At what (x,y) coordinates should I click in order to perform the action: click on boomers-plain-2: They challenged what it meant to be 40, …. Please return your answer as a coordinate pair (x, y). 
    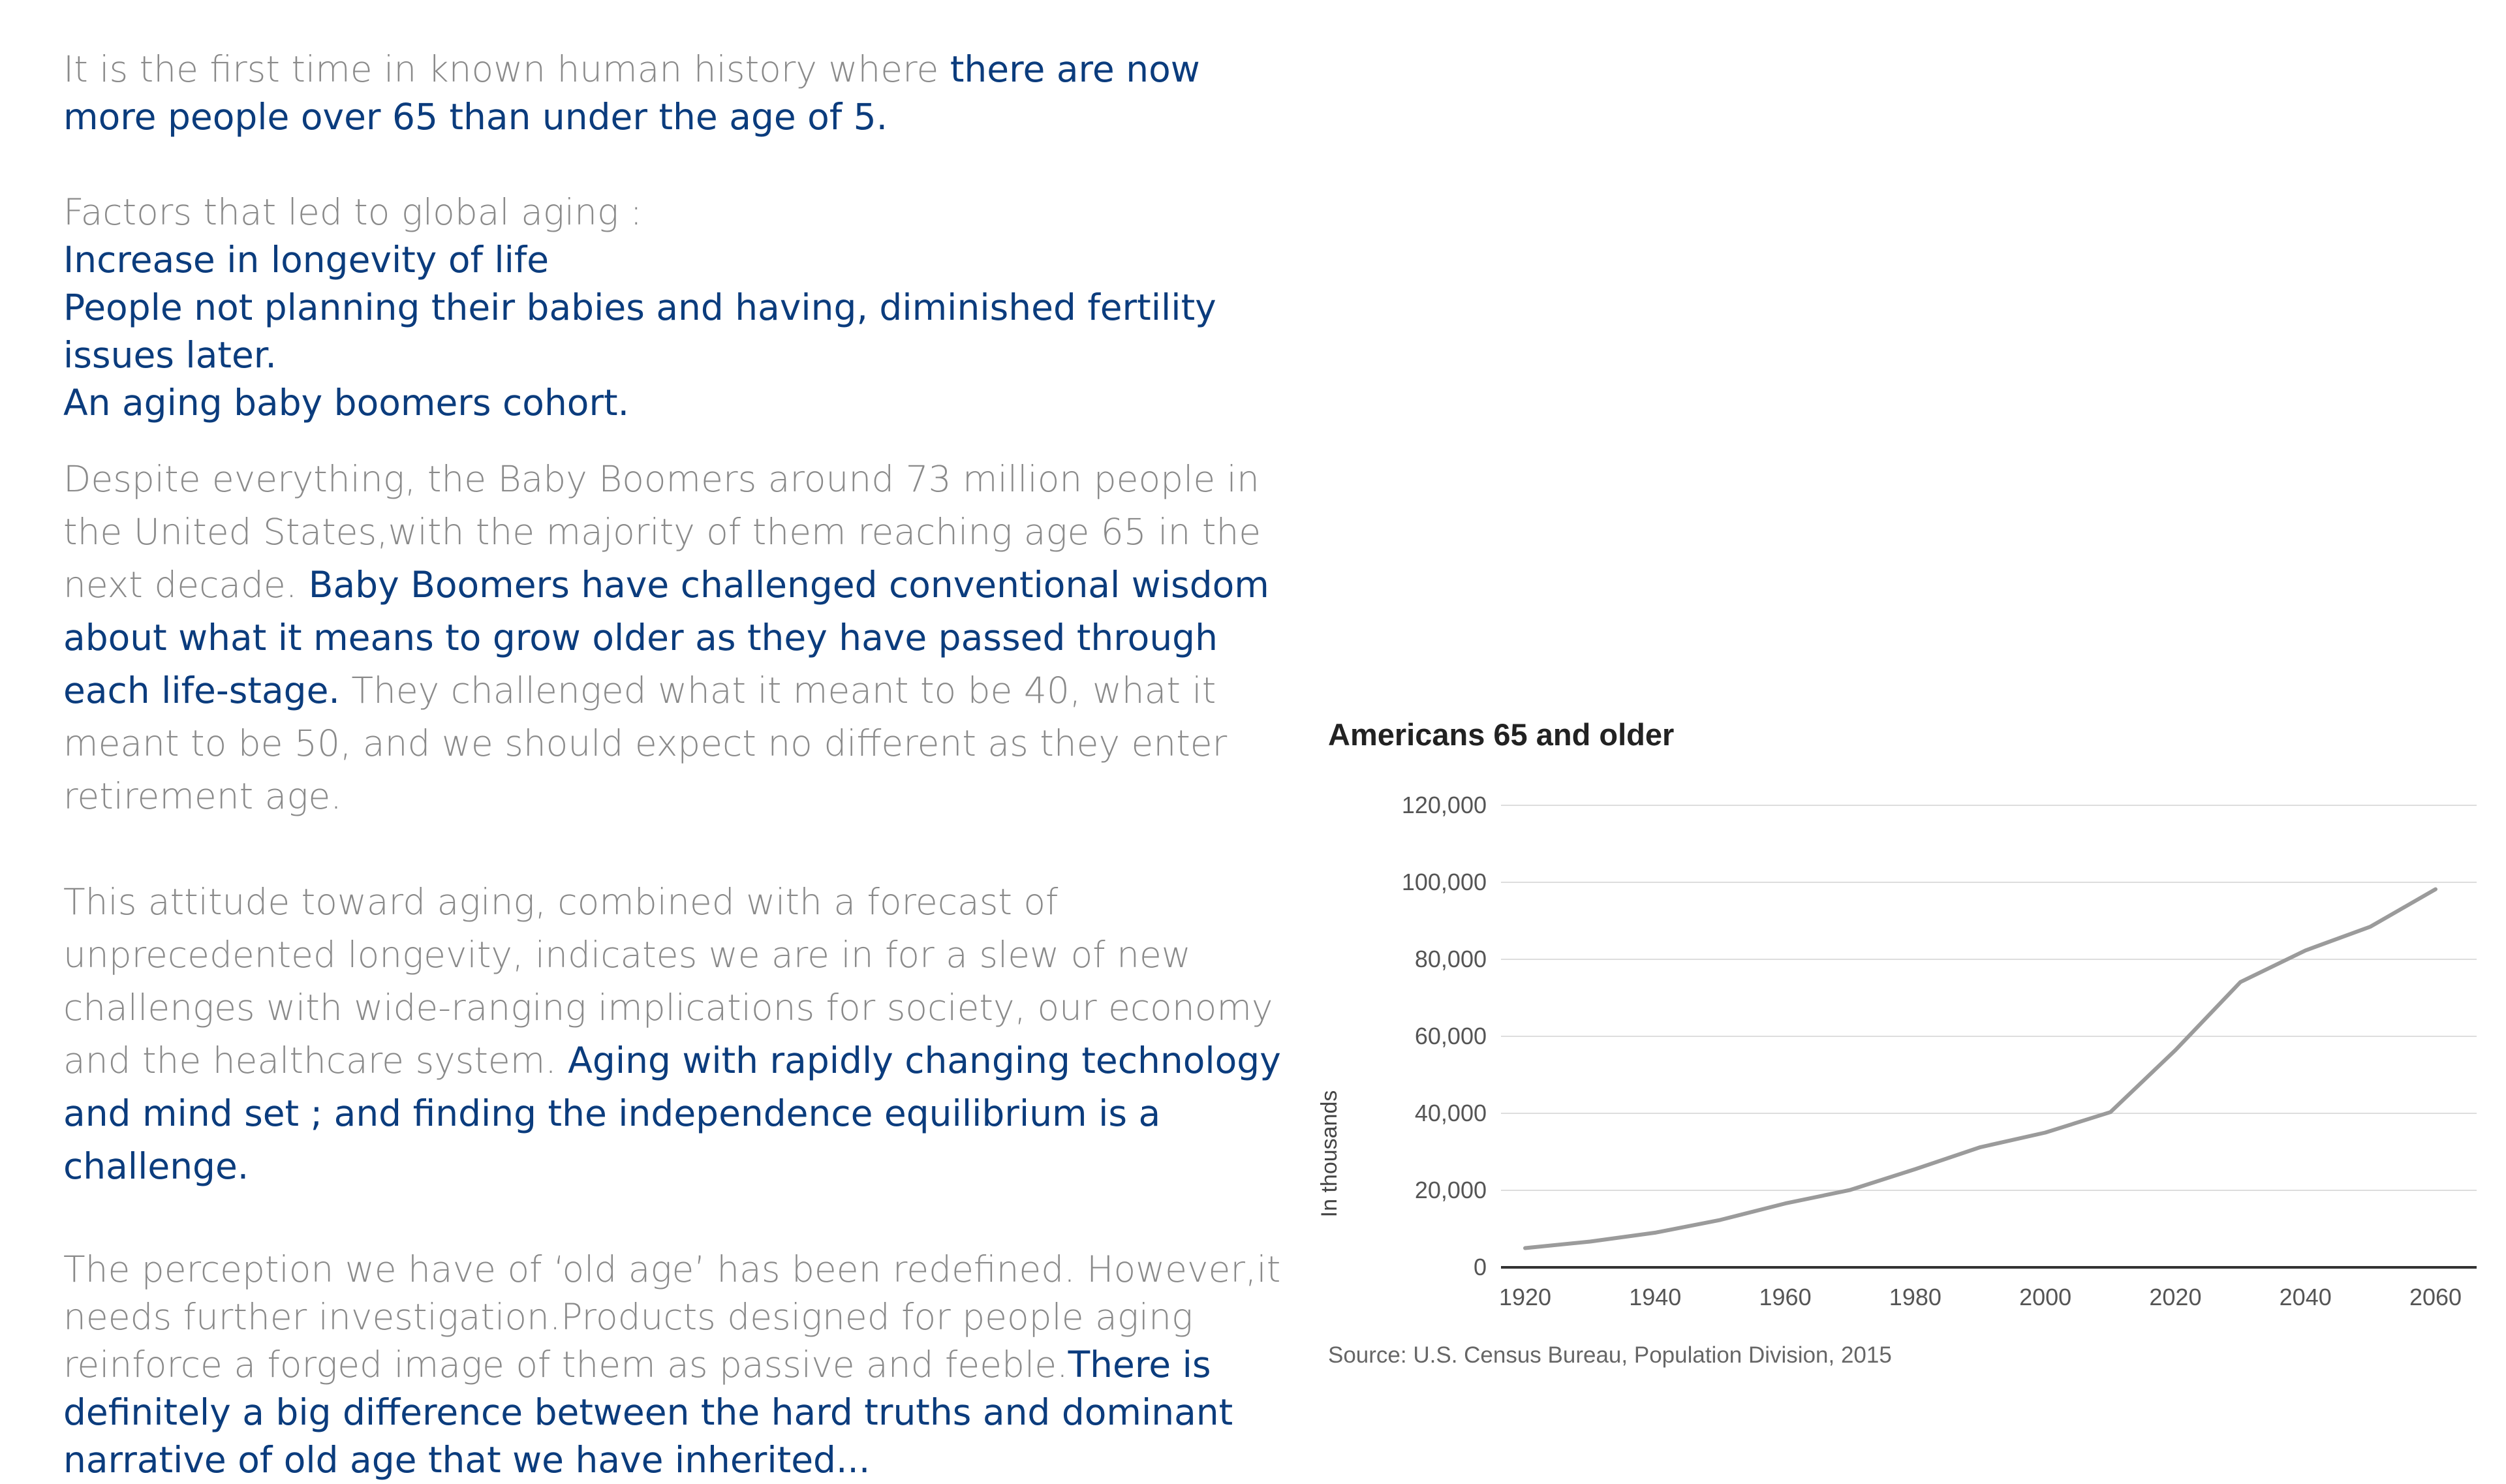
    Looking at the image, I should click on (645, 743).